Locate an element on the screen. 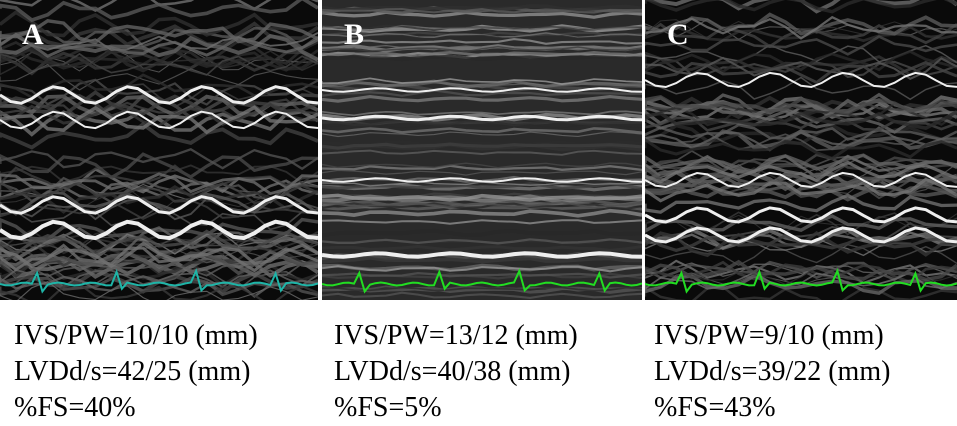 Image resolution: width=957 pixels, height=426 pixels. caption-line: IVS/PW=9/10 (mm) is located at coordinates (769, 335).